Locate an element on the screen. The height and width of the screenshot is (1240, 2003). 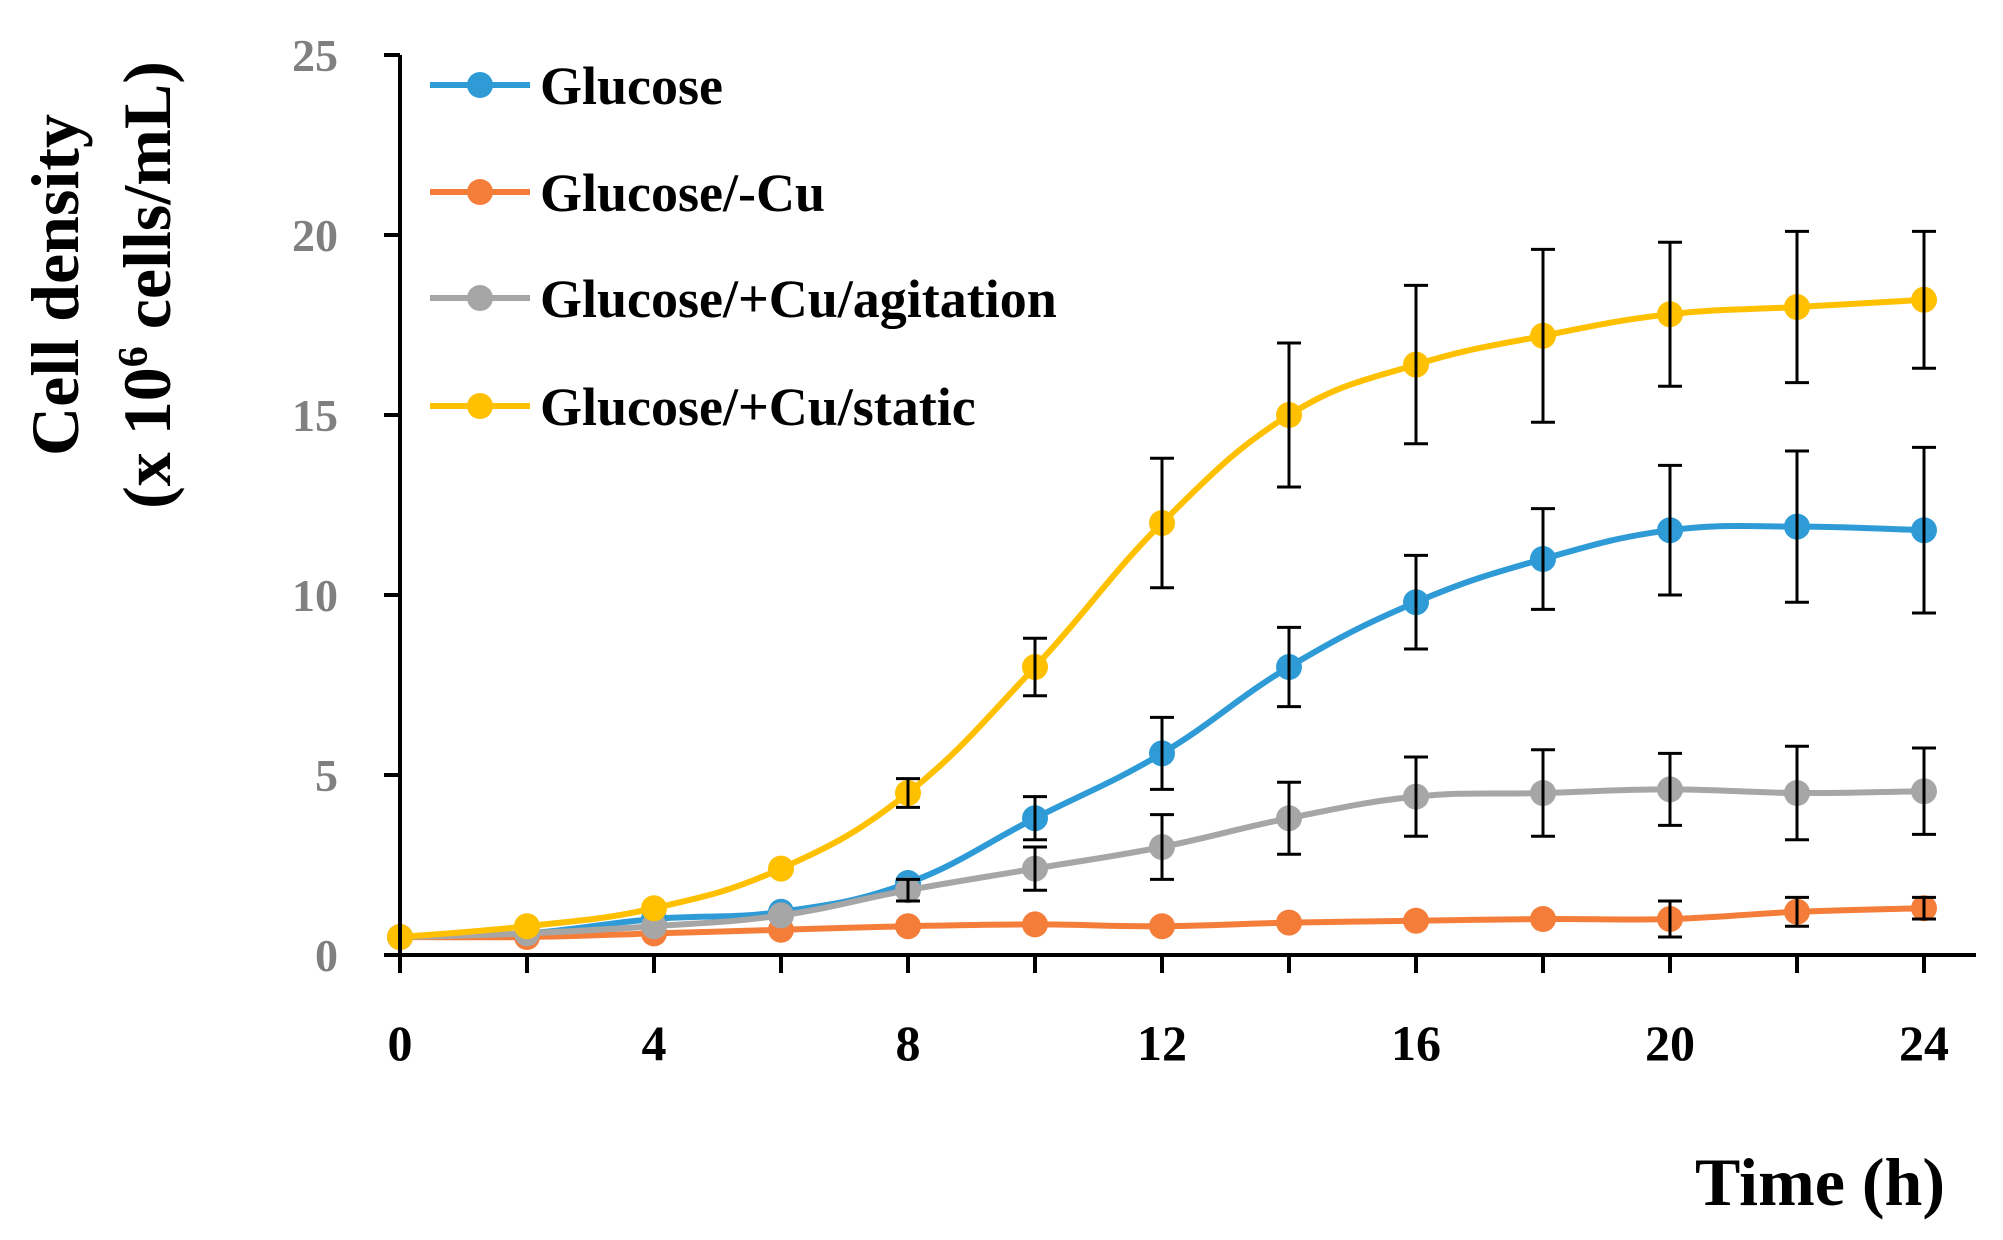
y-axis-title-exponent: 6 is located at coordinates (134, 356).